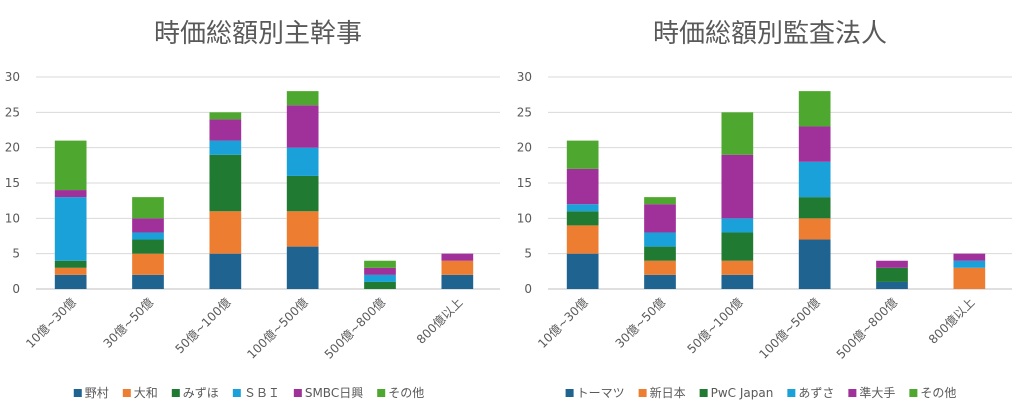  Describe the element at coordinates (201, 393) in the screenshot. I see `legend-label: みずほ` at that location.